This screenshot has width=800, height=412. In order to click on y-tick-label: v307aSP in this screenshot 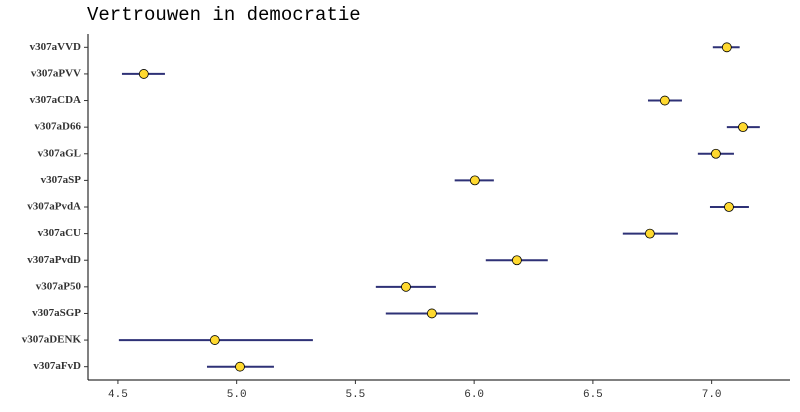, I will do `click(61, 180)`.